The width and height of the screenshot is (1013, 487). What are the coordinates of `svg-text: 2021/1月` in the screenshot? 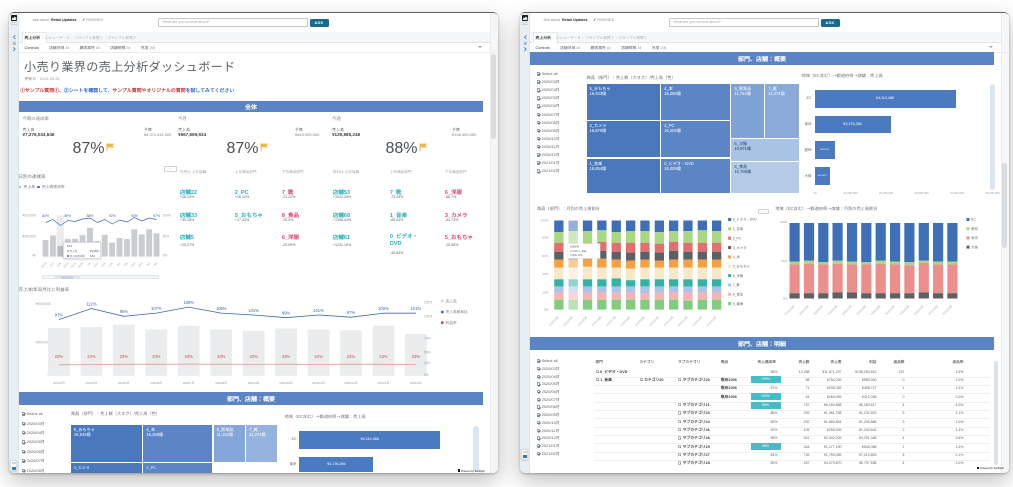 It's located at (383, 383).